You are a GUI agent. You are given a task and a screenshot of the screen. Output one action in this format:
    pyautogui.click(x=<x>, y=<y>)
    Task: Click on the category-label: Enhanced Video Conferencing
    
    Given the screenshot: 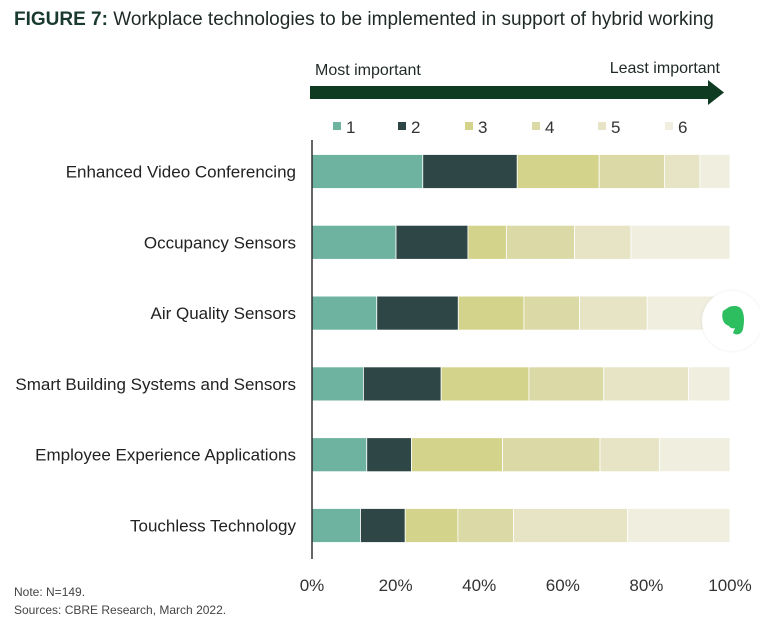 What is the action you would take?
    pyautogui.click(x=181, y=172)
    